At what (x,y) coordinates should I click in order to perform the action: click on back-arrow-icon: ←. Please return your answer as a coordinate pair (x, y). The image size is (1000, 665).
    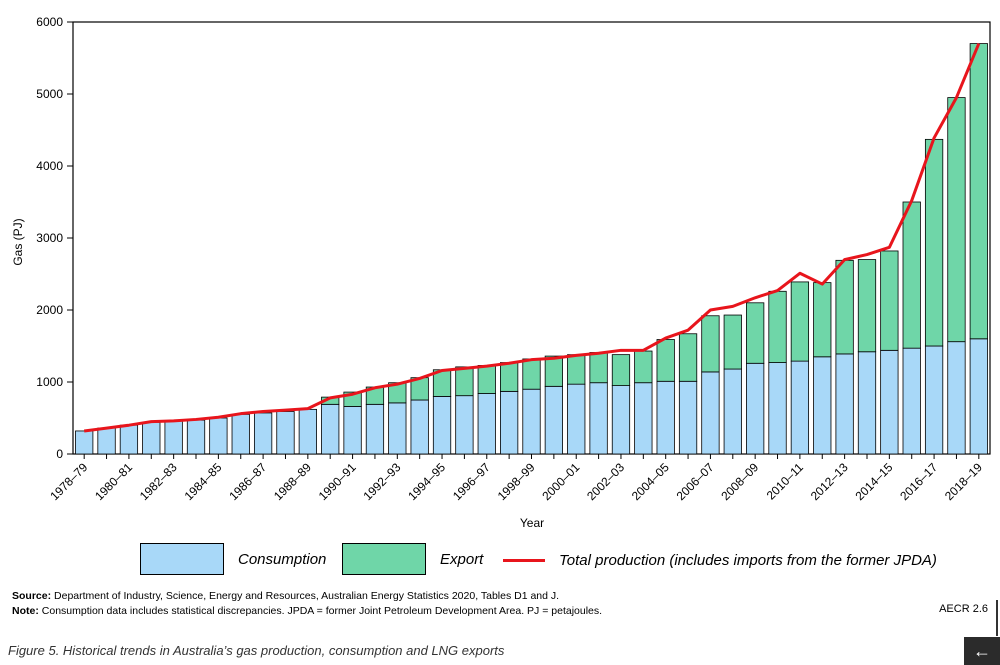
    Looking at the image, I should click on (982, 650).